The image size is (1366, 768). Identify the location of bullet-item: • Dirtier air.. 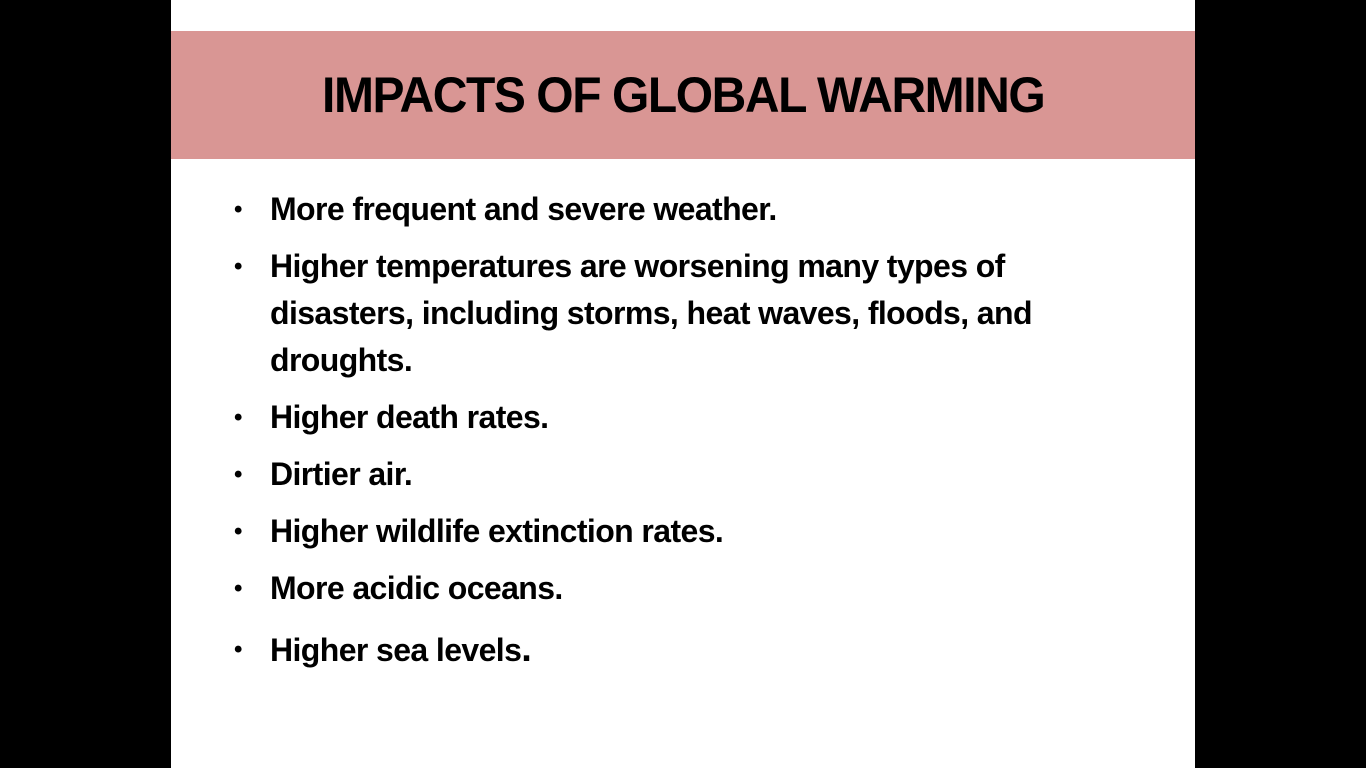
(681, 474).